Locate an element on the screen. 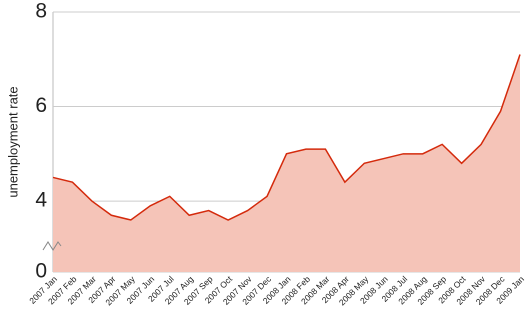  y-tick-label: 8 is located at coordinates (41, 11).